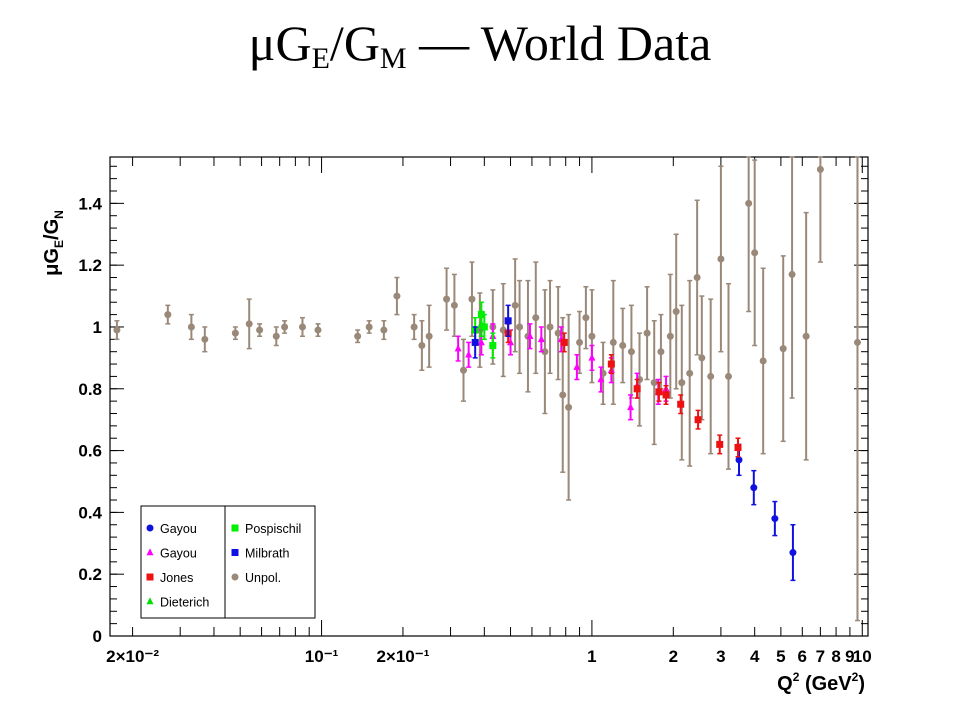  Describe the element at coordinates (90, 203) in the screenshot. I see `y-tick-label: 1.4` at that location.